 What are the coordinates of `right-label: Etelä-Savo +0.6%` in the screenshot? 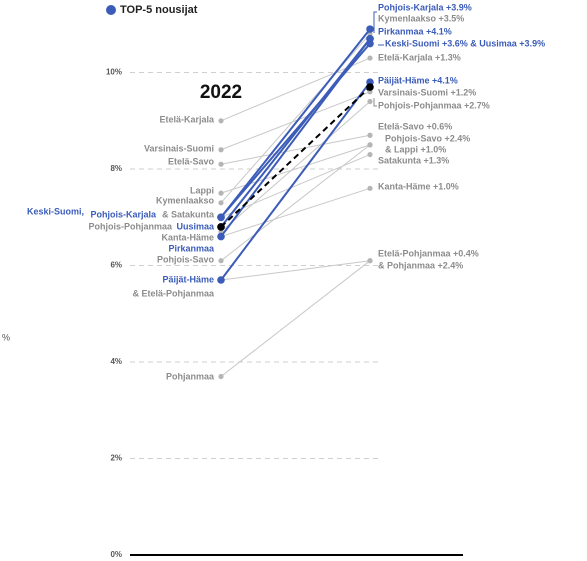 It's located at (415, 126).